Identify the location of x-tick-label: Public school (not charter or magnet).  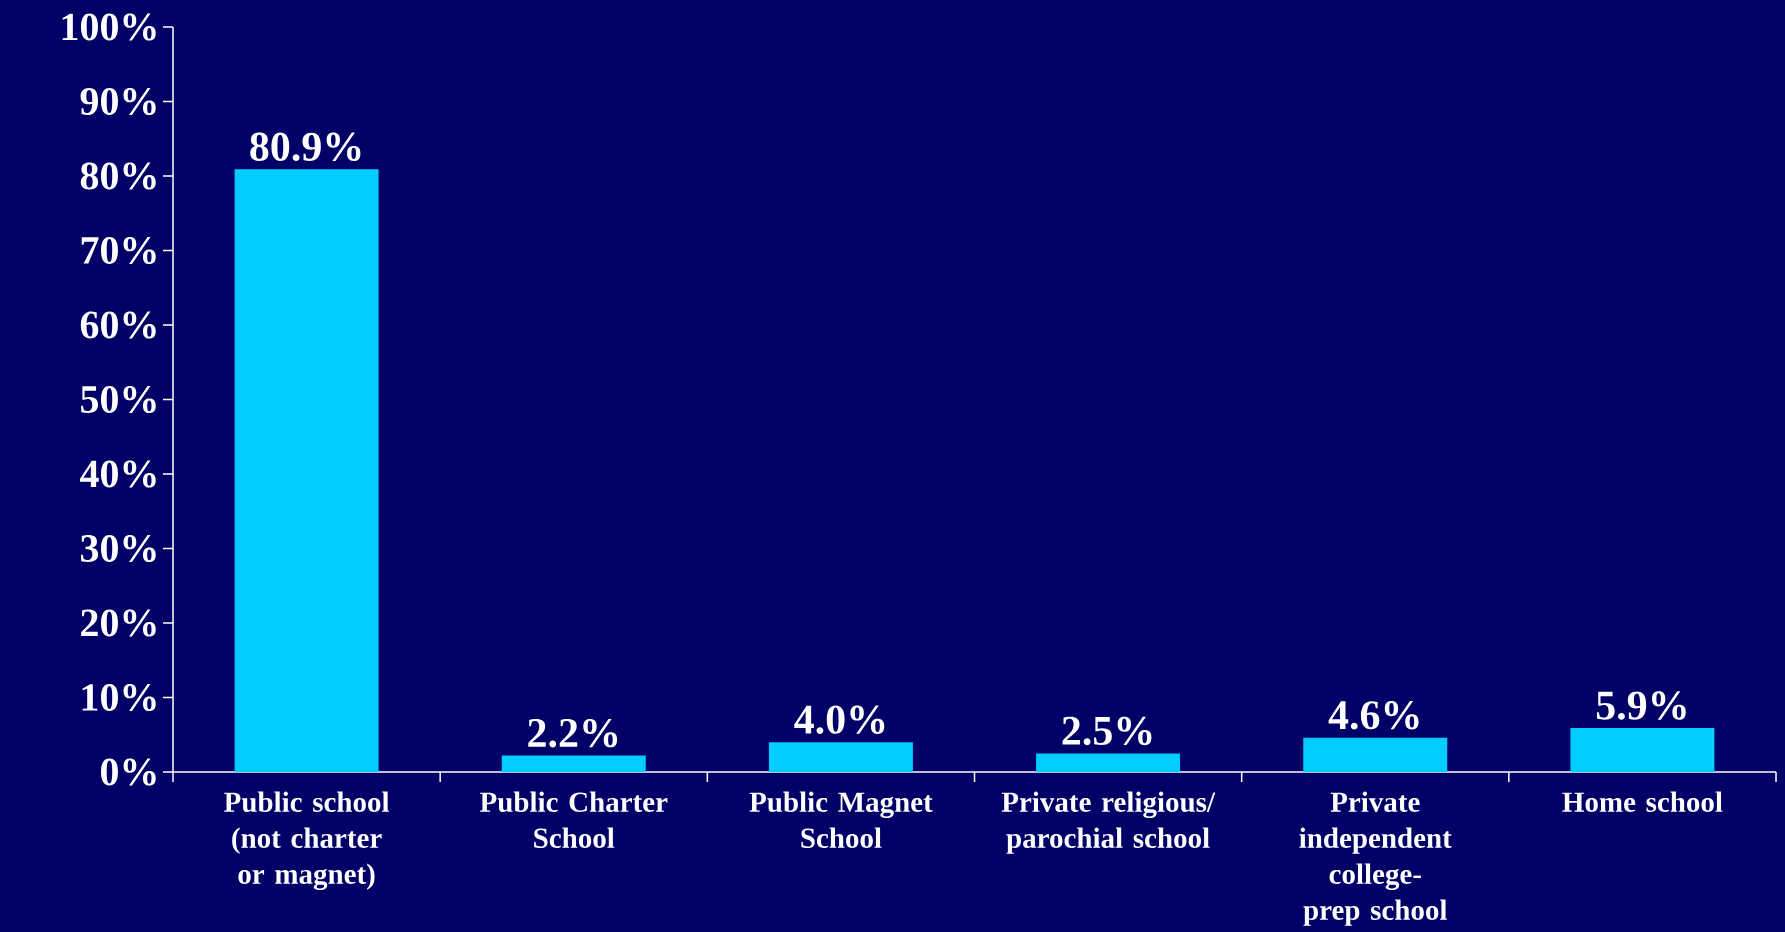
(307, 841).